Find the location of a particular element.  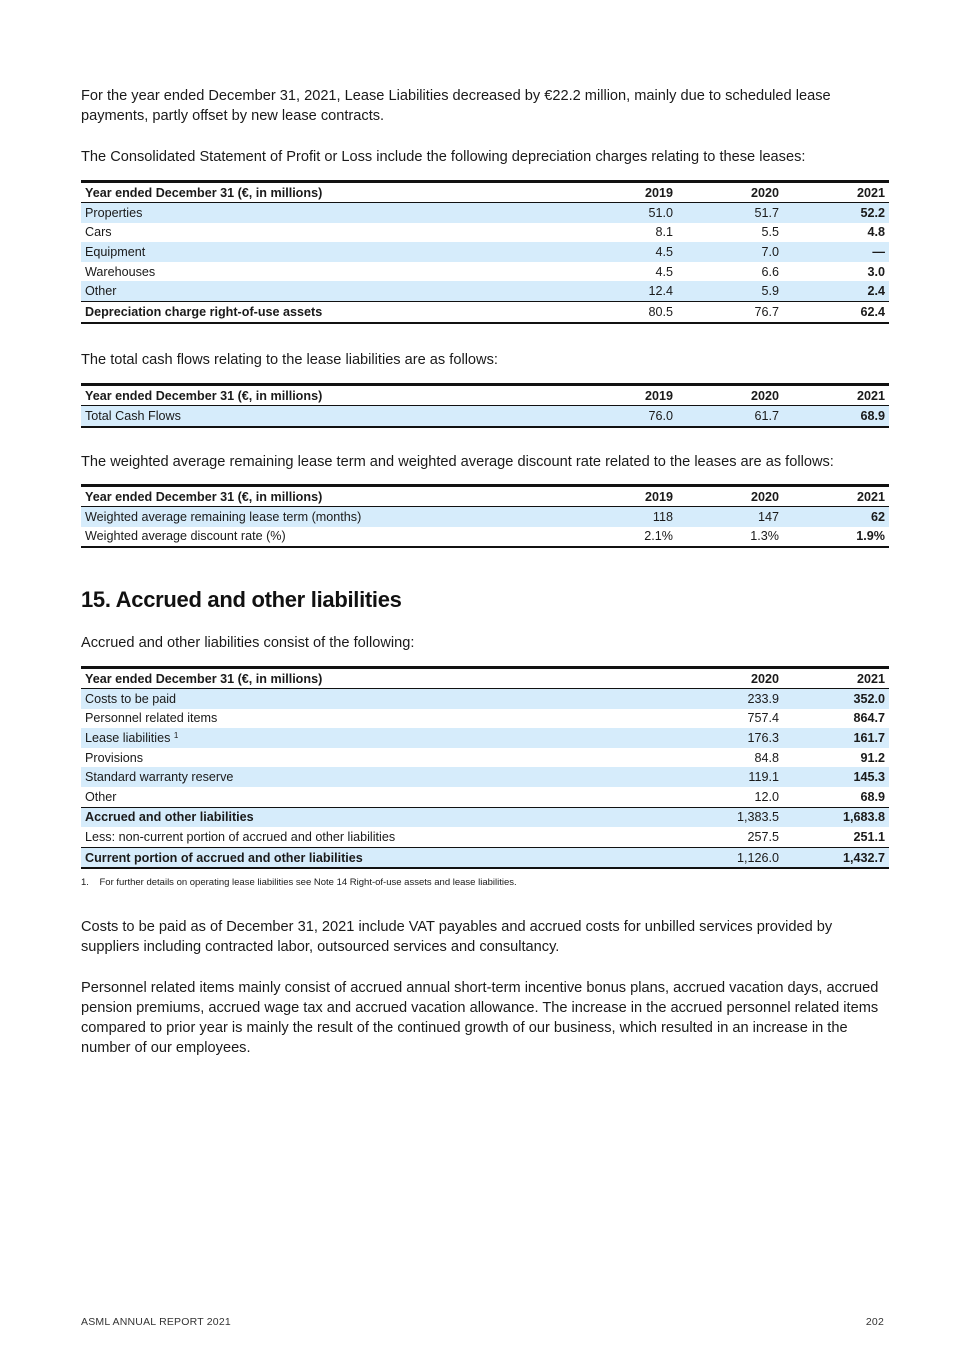

cell-value: 257.5 is located at coordinates (763, 836).